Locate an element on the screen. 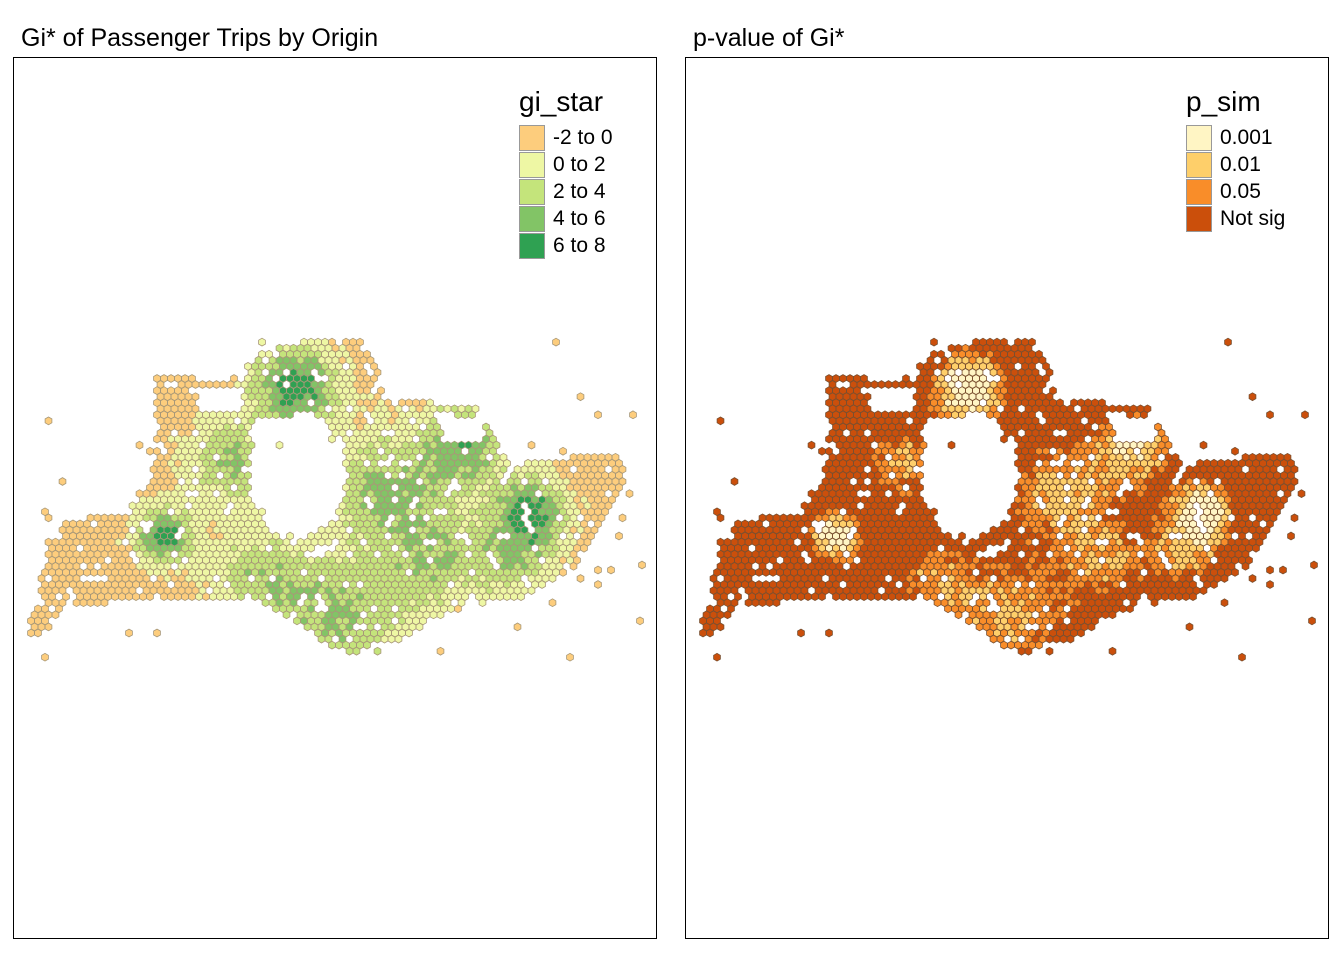 This screenshot has width=1344, height=960. legend-item: 0 to 2 is located at coordinates (566, 164).